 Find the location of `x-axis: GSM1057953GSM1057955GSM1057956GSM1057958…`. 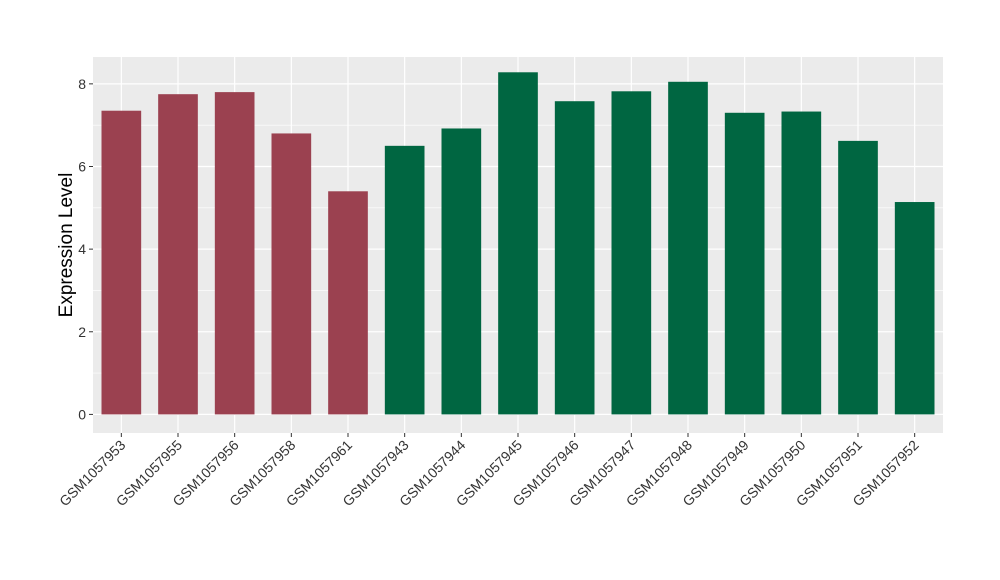

x-axis: GSM1057953GSM1057955GSM1057956GSM1057958… is located at coordinates (489, 471).